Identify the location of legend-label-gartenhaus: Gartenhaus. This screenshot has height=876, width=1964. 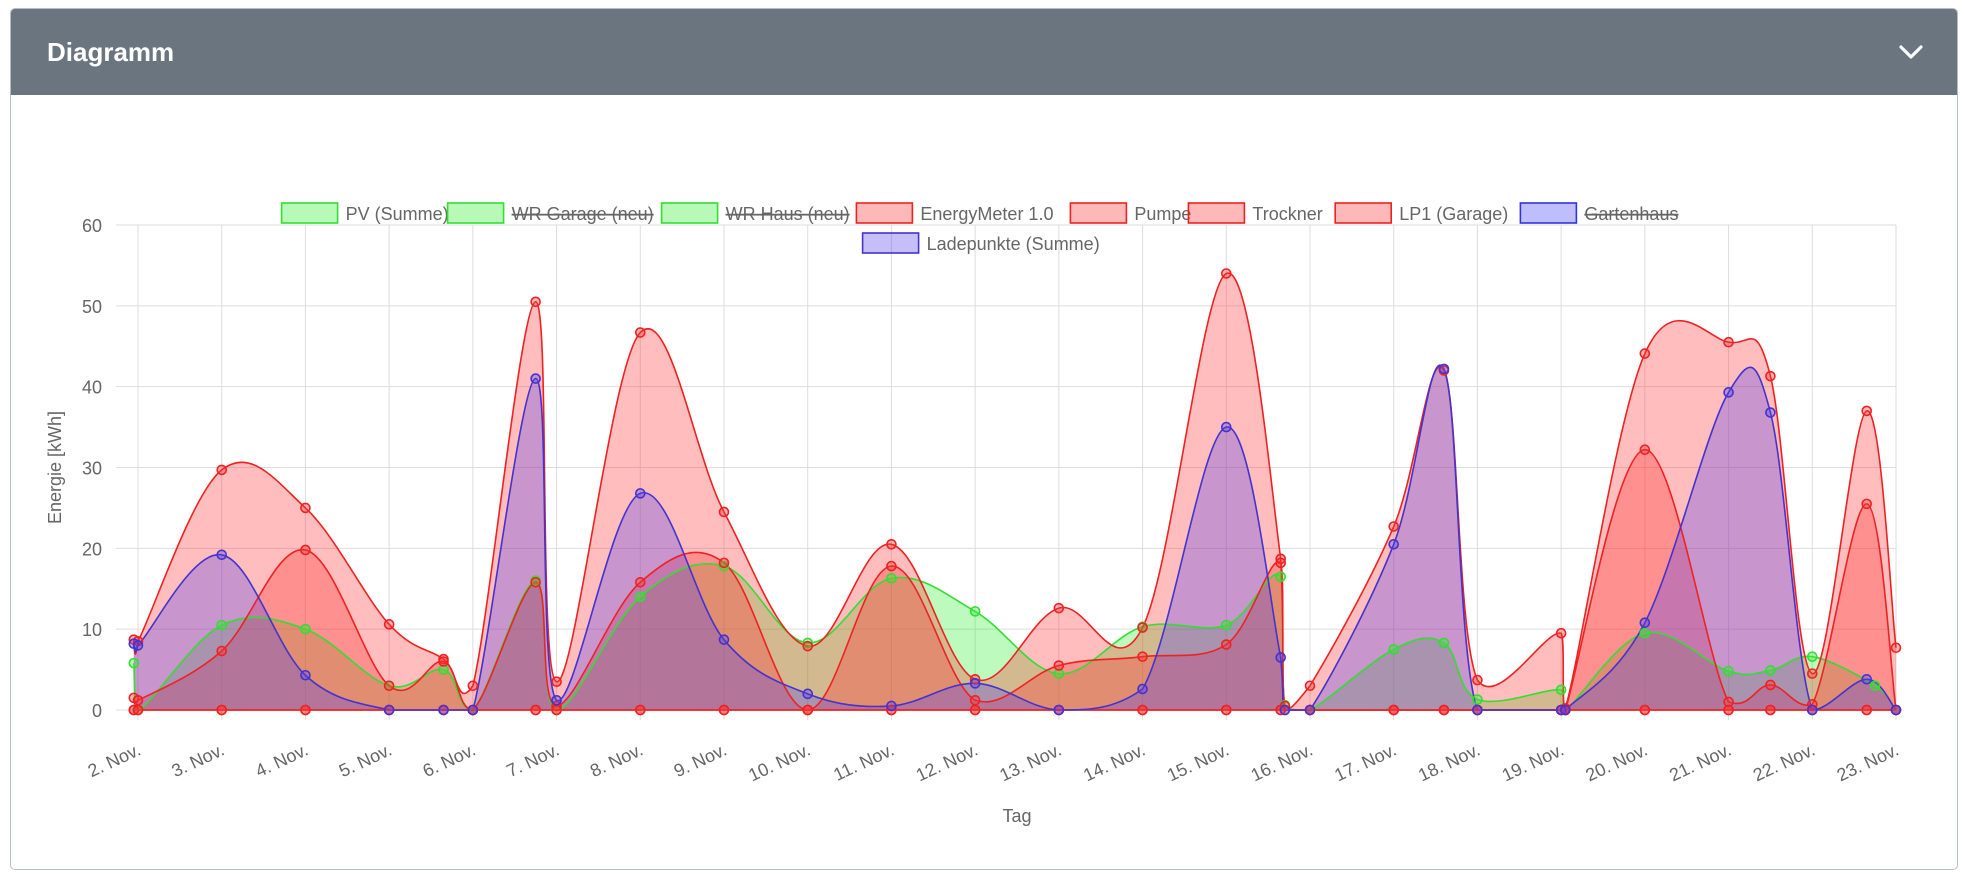
(1631, 214).